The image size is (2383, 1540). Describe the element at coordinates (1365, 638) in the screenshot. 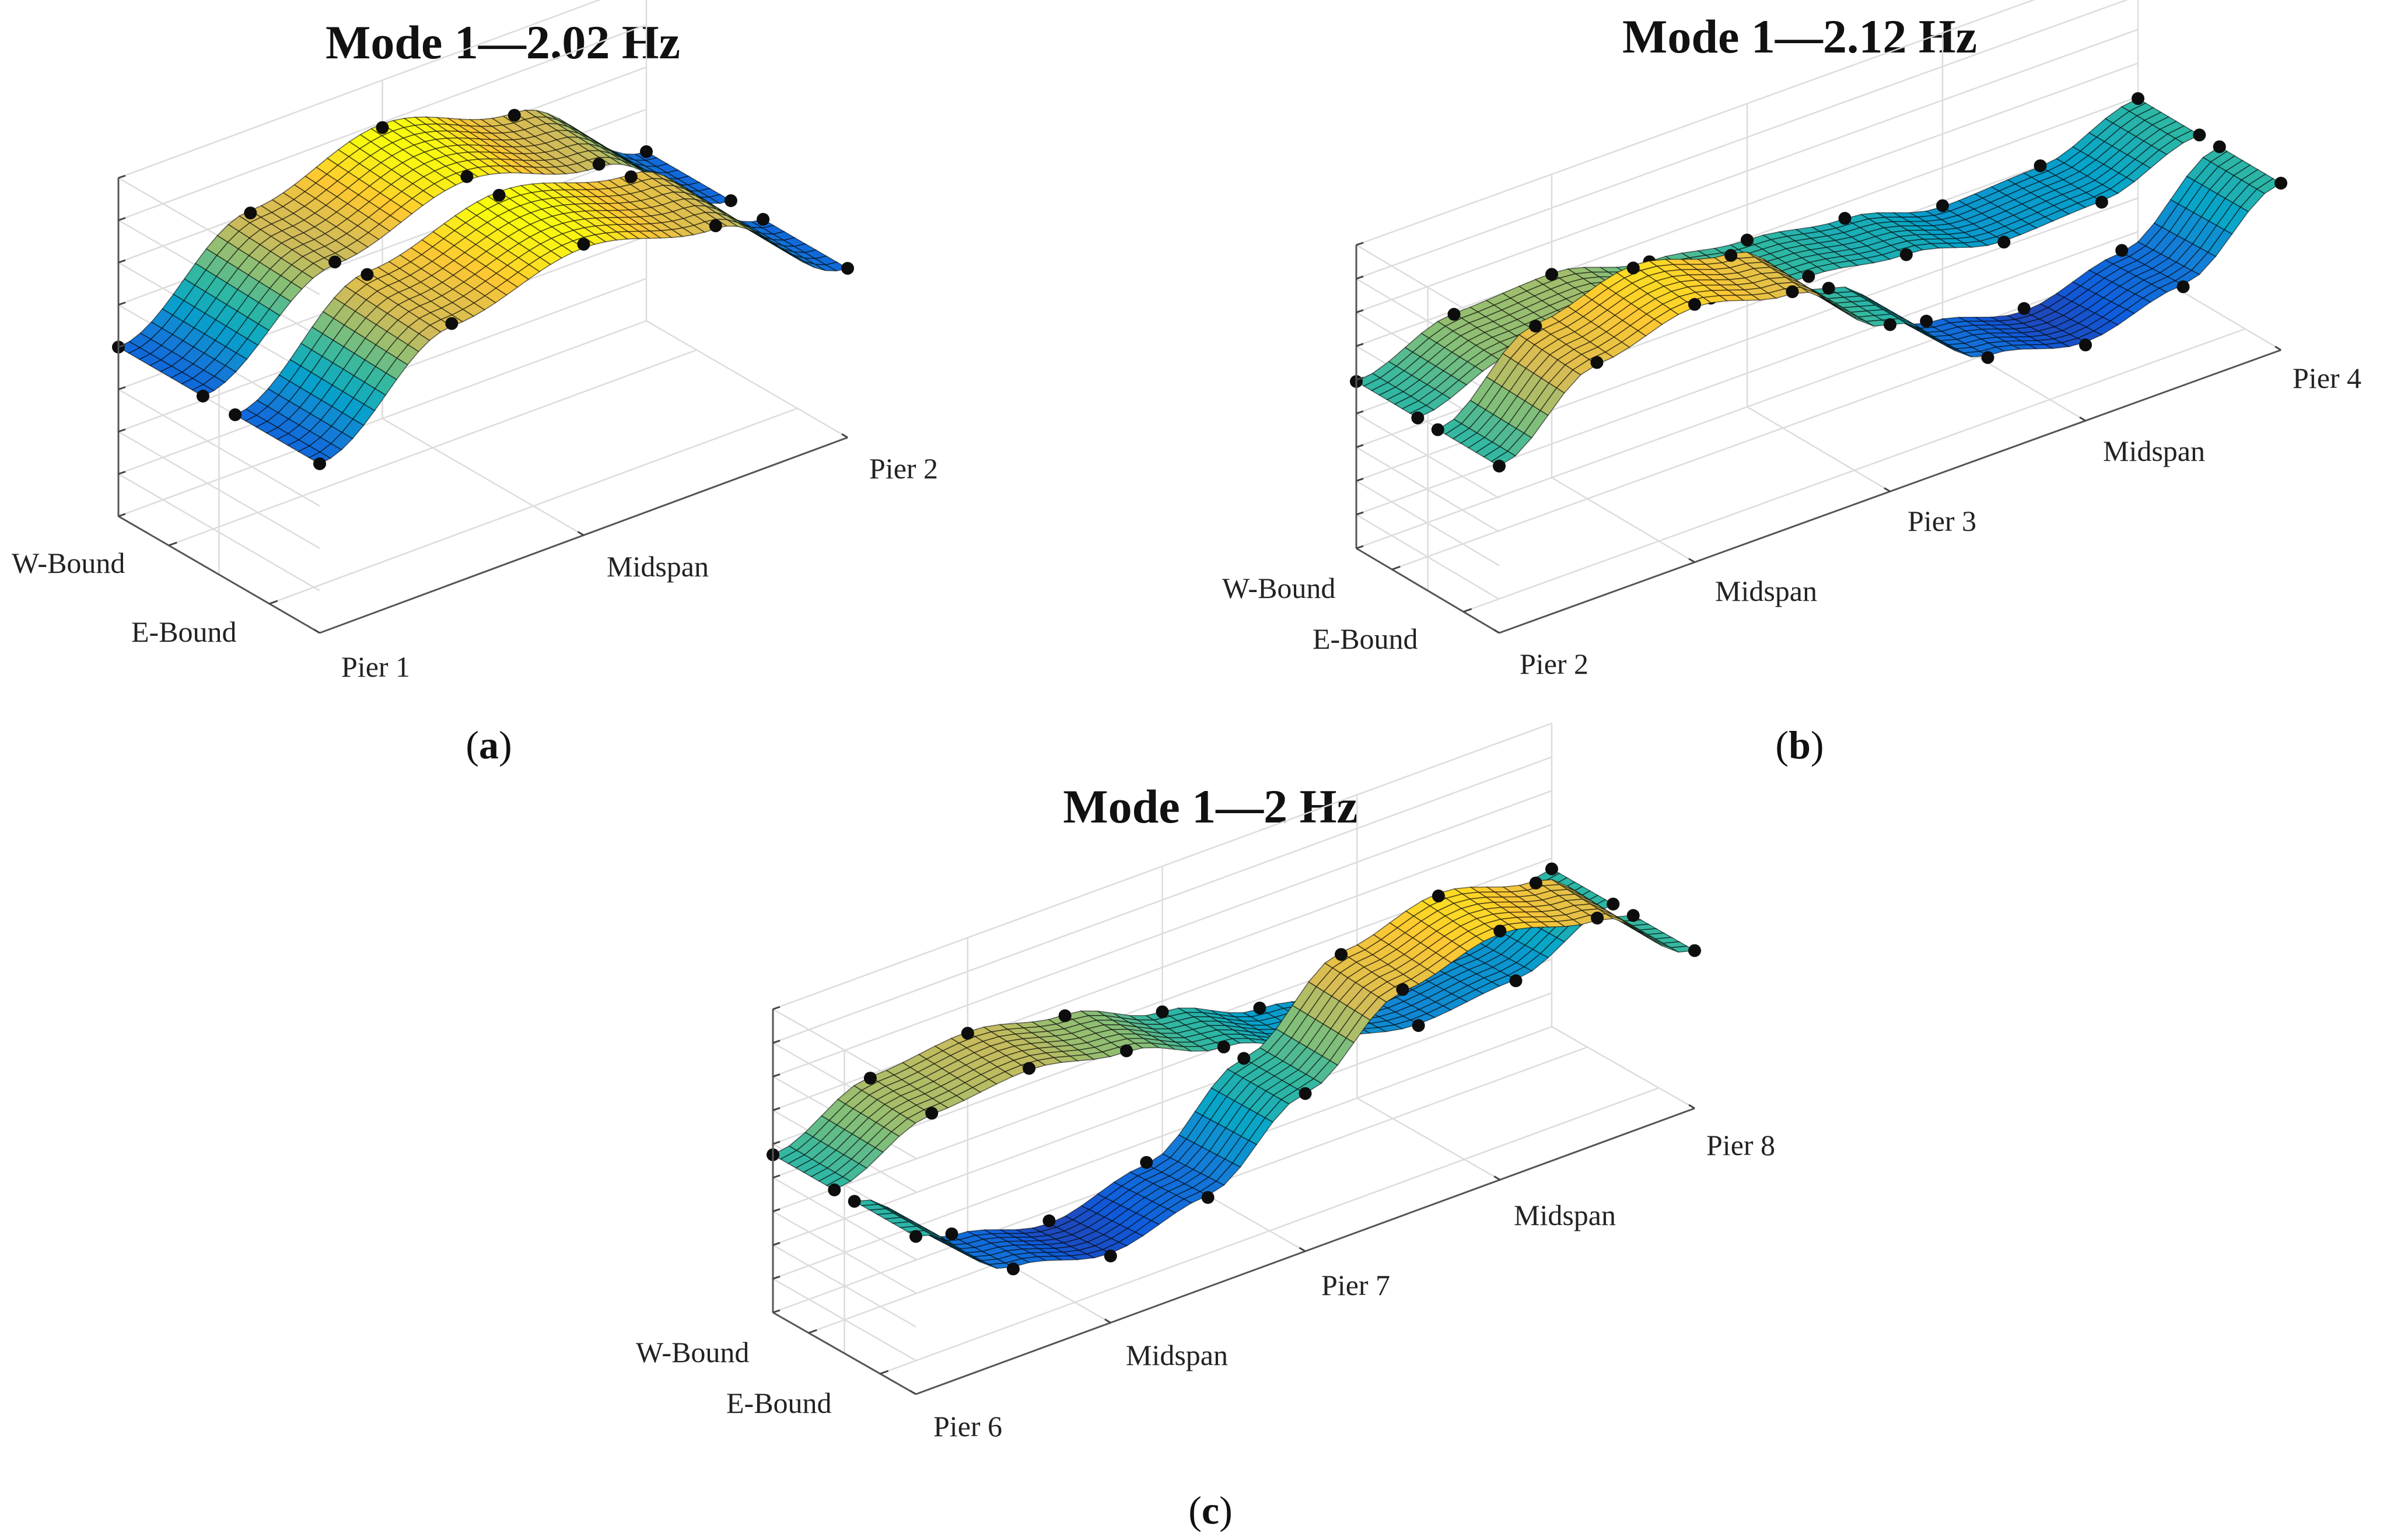

I see `panel-b-ytick-2: E-Bound` at that location.